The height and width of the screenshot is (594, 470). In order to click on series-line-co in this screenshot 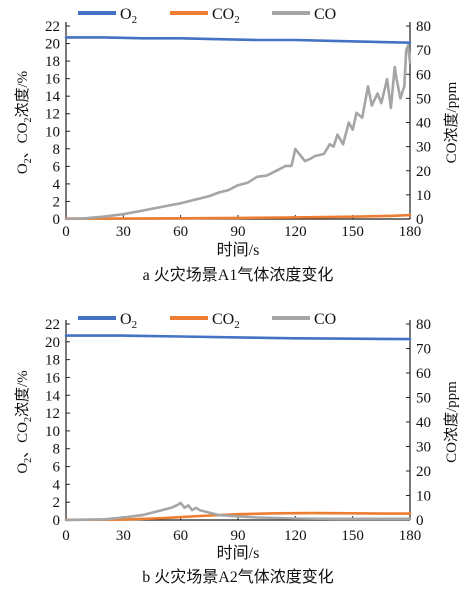, I will do `click(238, 511)`.